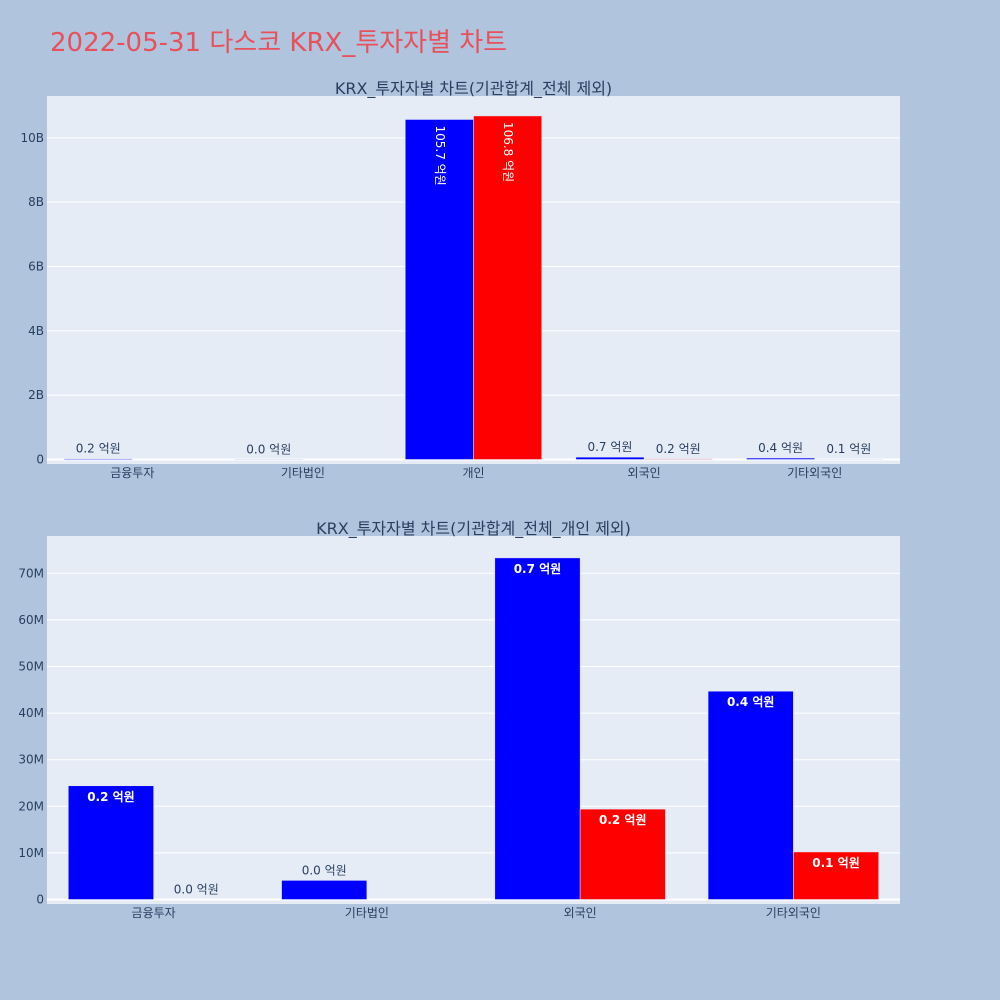 The width and height of the screenshot is (1000, 1000). Describe the element at coordinates (31, 713) in the screenshot. I see `y-tick-label: 40M` at that location.